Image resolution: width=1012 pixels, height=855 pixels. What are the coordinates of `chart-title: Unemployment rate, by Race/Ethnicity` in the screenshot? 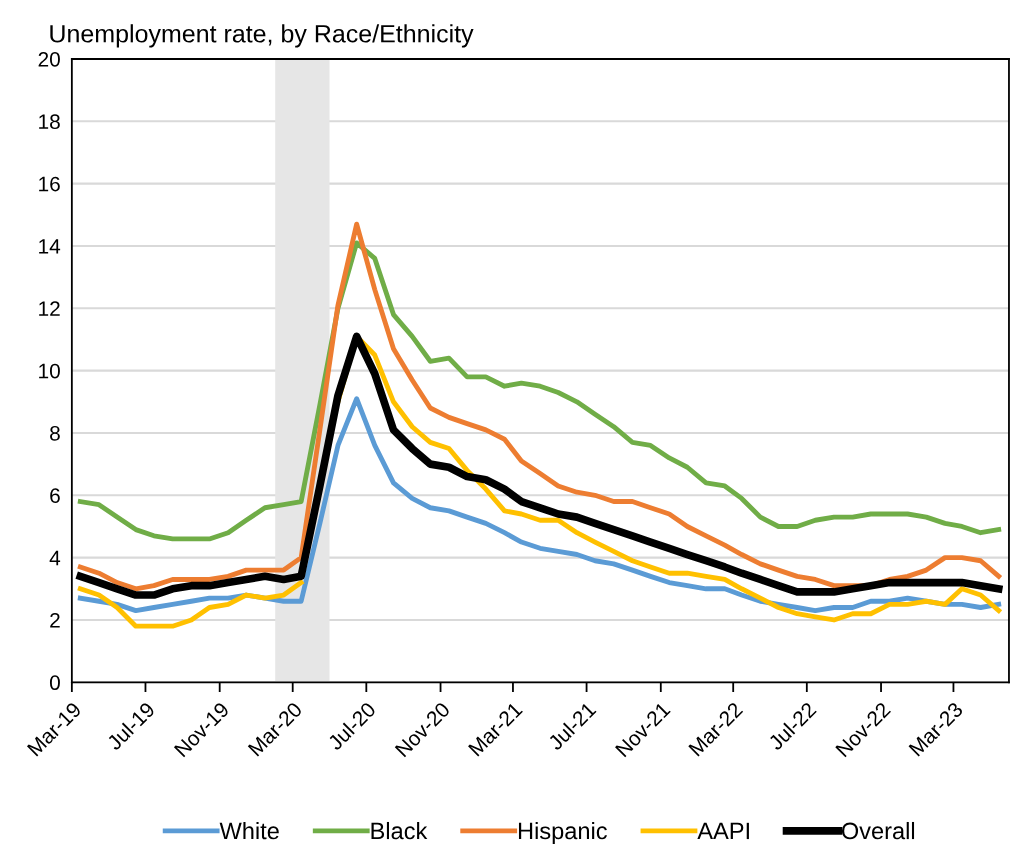 It's located at (262, 36).